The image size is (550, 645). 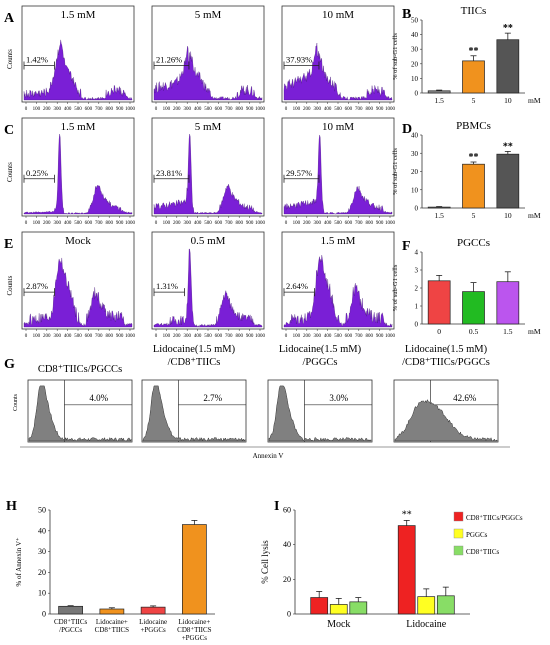 What do you see at coordinates (289, 614) in the screenshot?
I see `y-tick-label: 0` at bounding box center [289, 614].